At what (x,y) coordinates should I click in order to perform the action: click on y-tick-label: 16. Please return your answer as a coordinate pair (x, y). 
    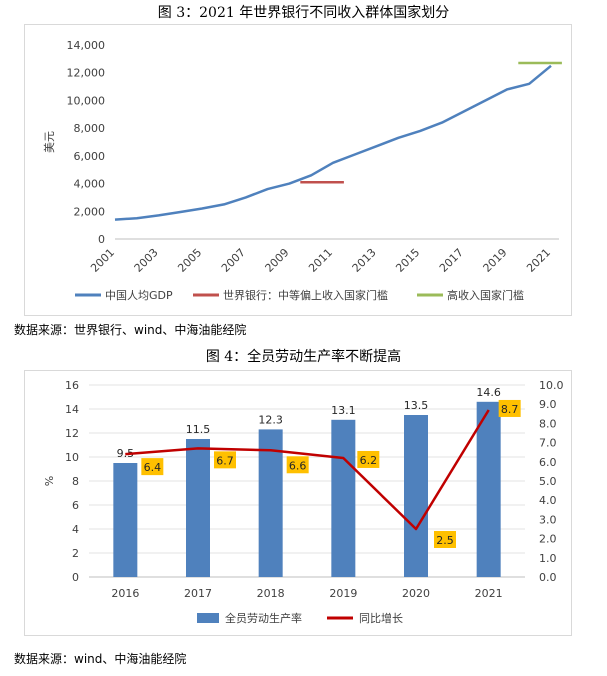
    Looking at the image, I should click on (72, 385).